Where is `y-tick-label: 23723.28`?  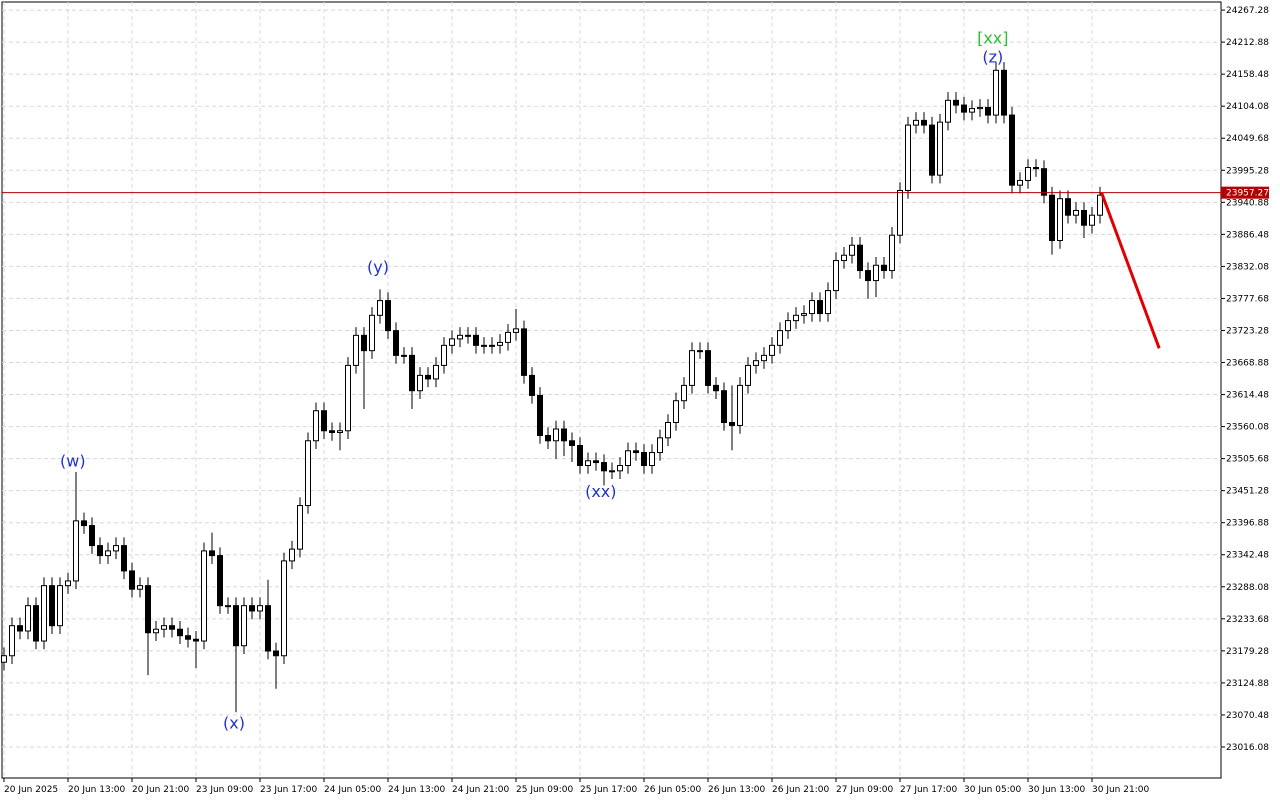
y-tick-label: 23723.28 is located at coordinates (1247, 331).